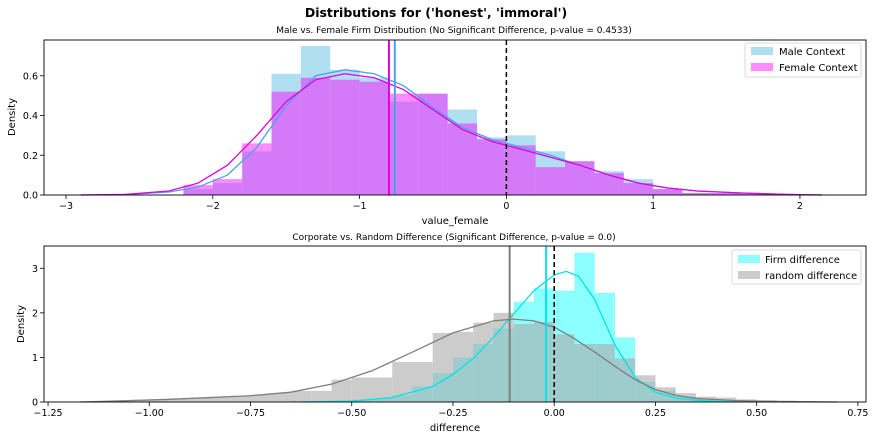  What do you see at coordinates (35, 403) in the screenshot?
I see `y-tick-label: 0` at bounding box center [35, 403].